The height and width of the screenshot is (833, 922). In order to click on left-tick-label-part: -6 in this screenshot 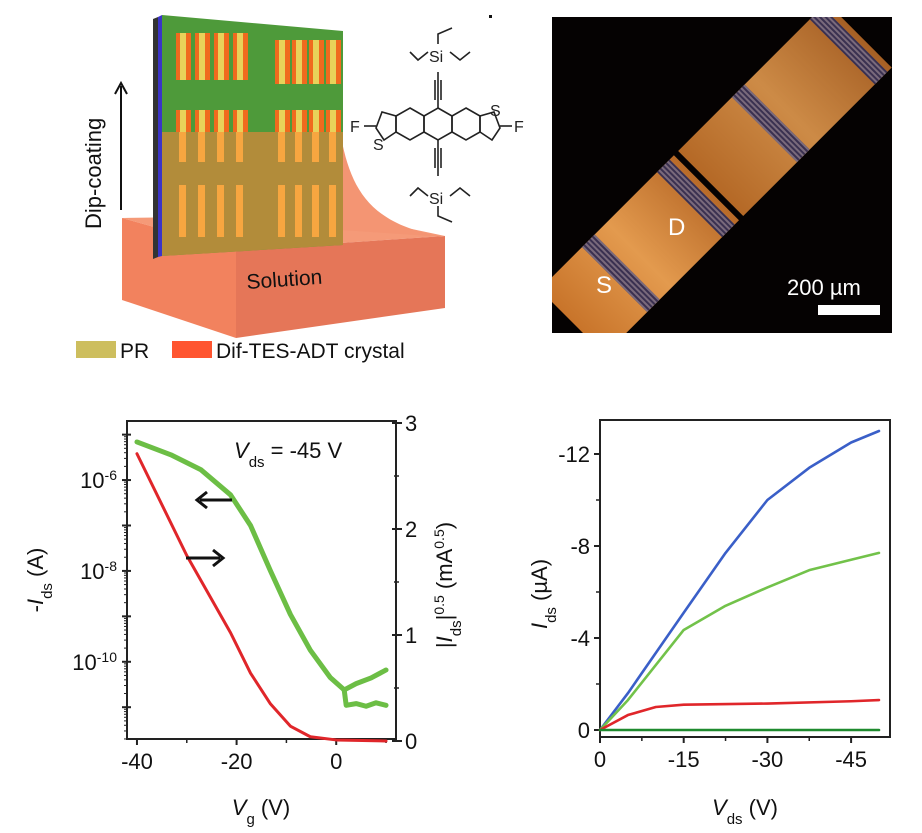, I will do `click(111, 475)`.